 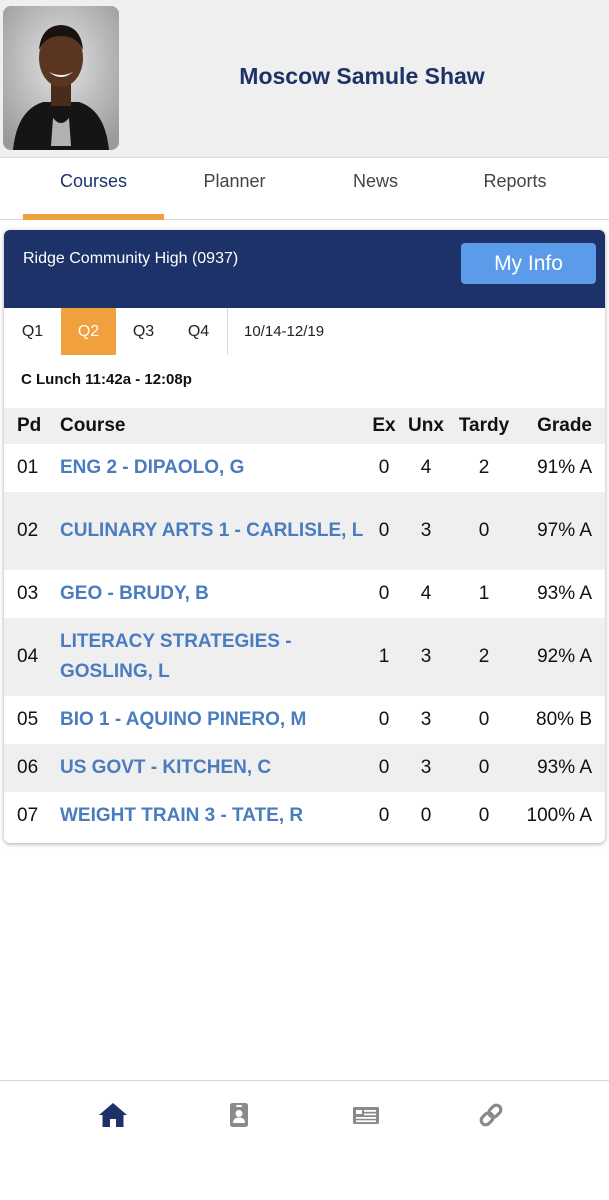 I want to click on card-header: Ridge Community High (0937) My Info, so click(x=304, y=269).